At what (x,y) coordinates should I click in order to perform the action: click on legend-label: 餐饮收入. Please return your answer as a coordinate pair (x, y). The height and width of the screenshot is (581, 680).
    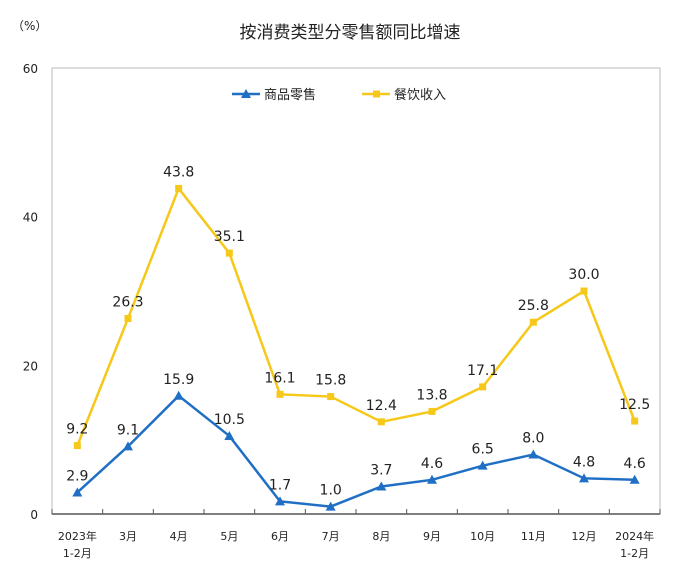
    Looking at the image, I should click on (420, 95).